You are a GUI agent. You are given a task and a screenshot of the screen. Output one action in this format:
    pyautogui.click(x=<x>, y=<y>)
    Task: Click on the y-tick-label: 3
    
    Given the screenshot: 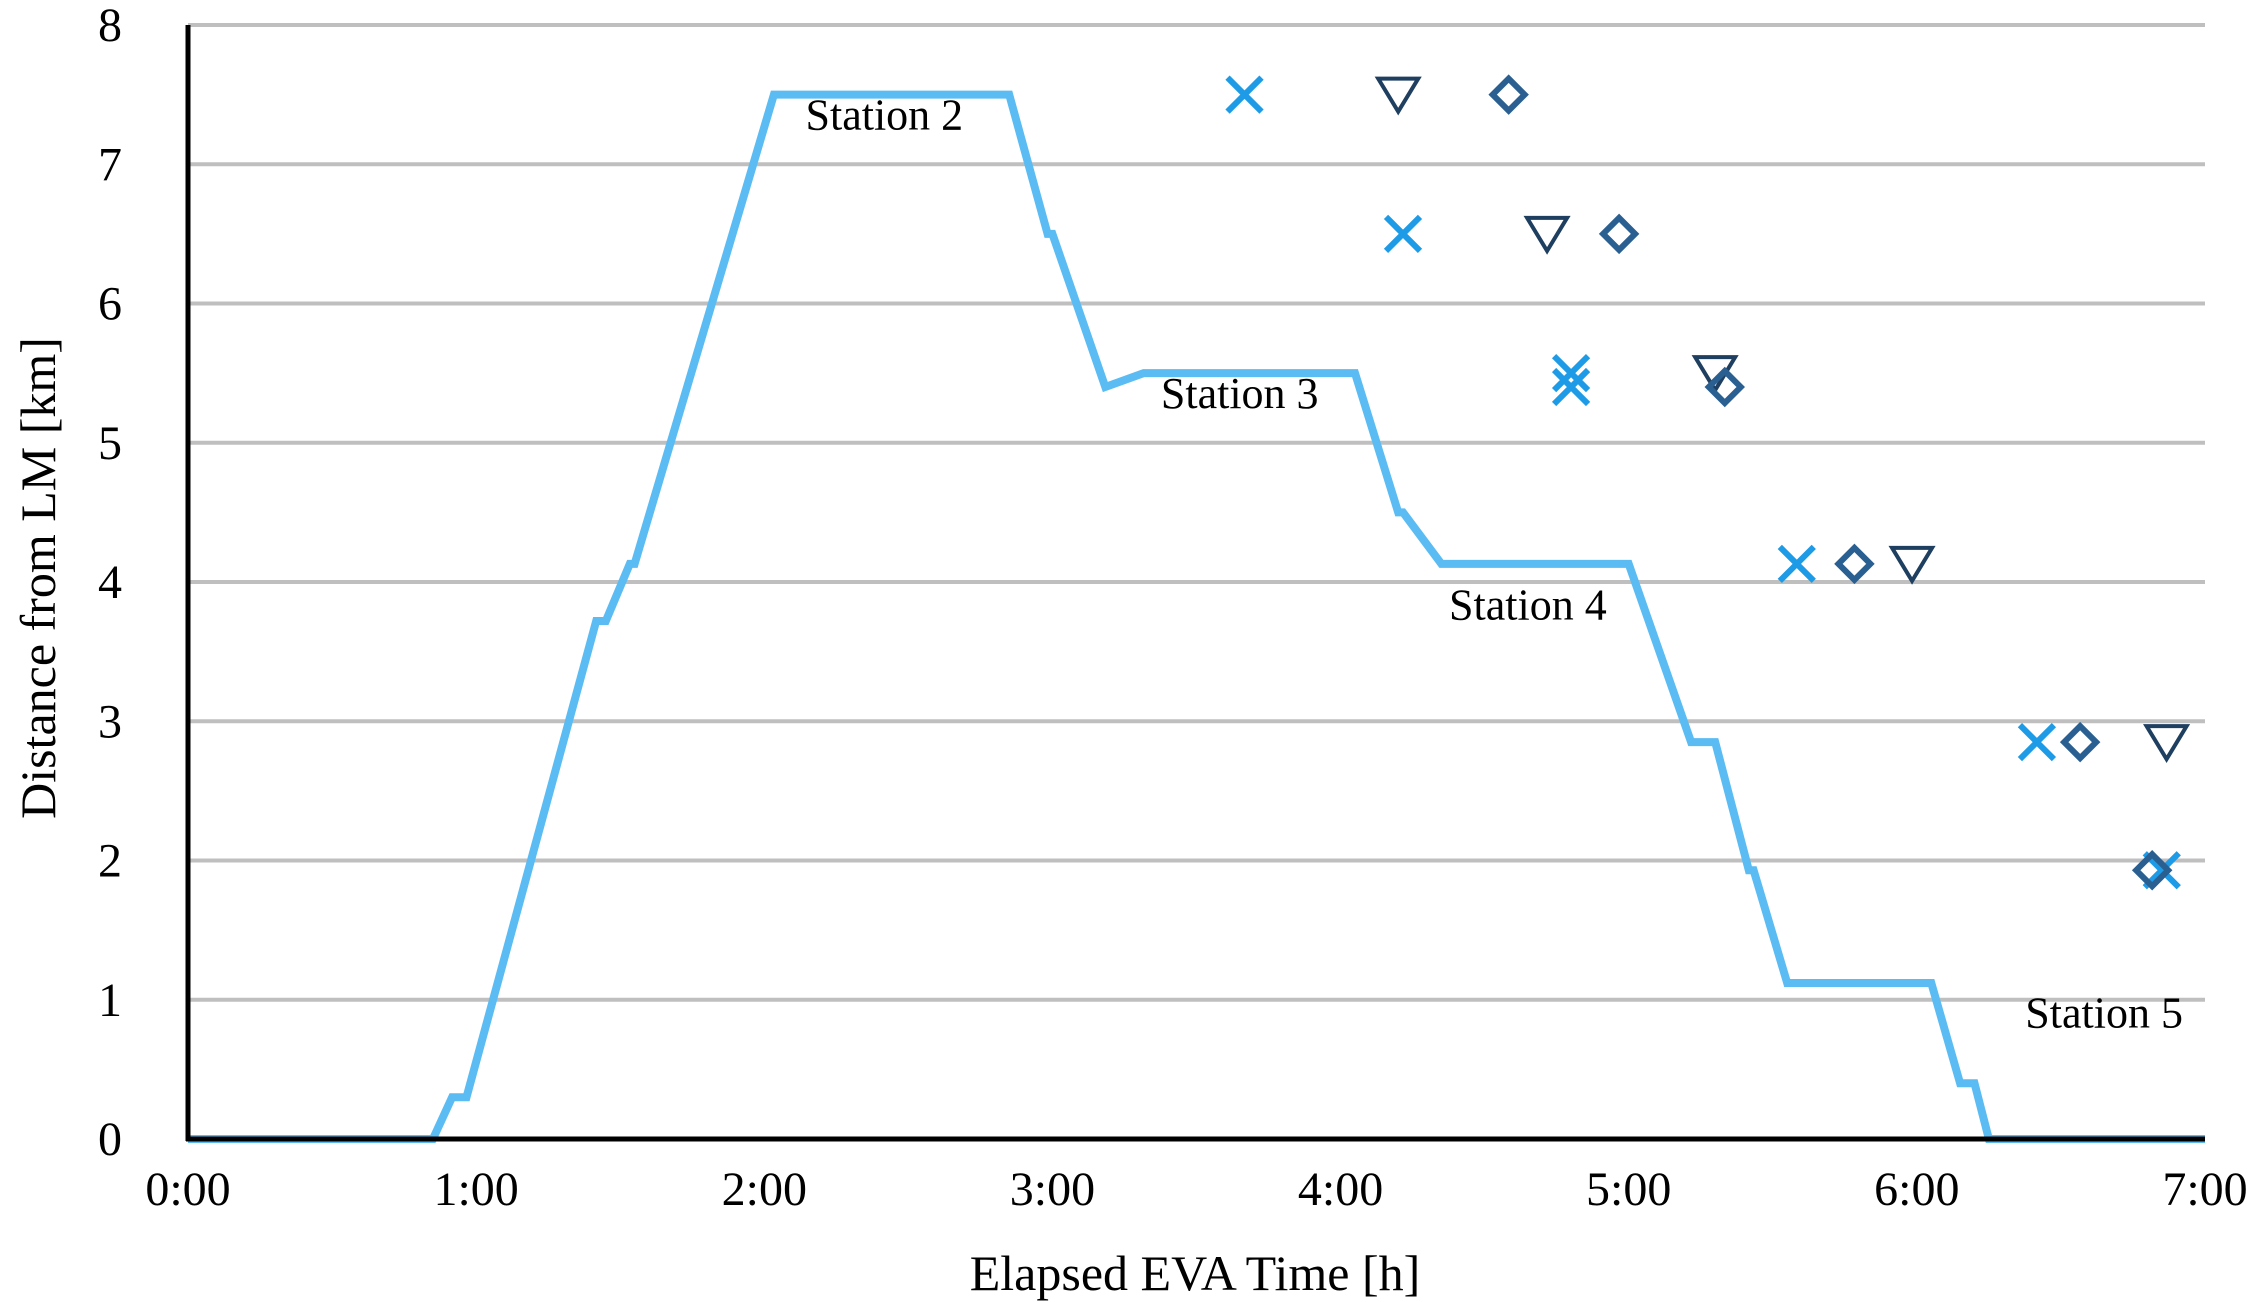 What is the action you would take?
    pyautogui.click(x=110, y=721)
    